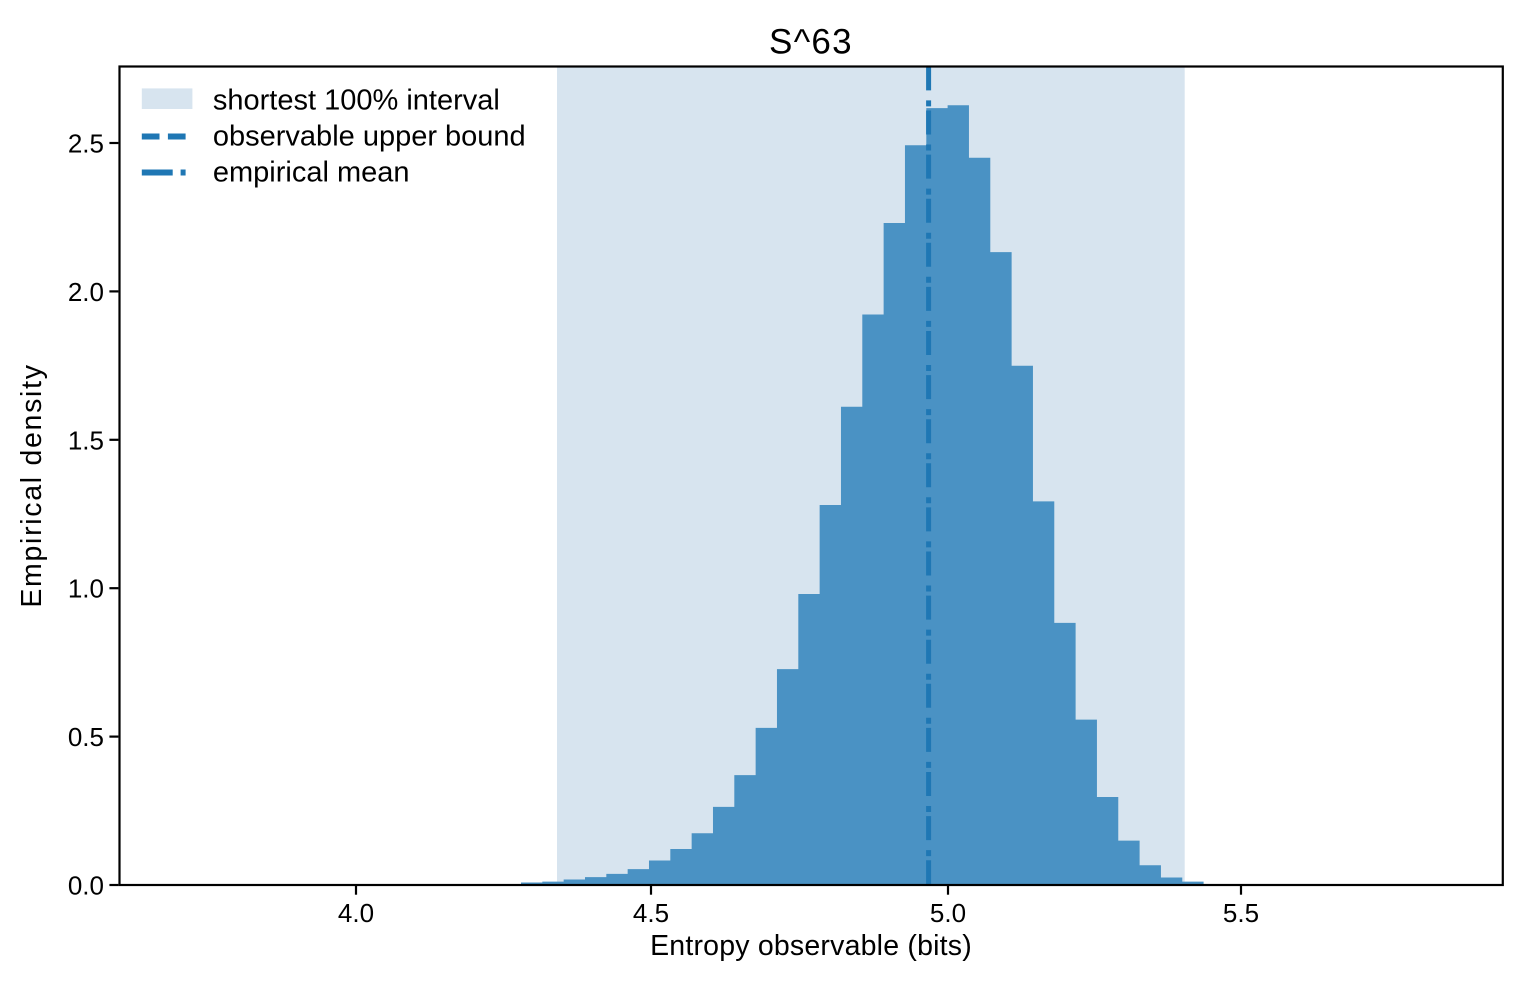 Image resolution: width=1530 pixels, height=990 pixels. Describe the element at coordinates (356, 913) in the screenshot. I see `svg-text: 4.0` at that location.